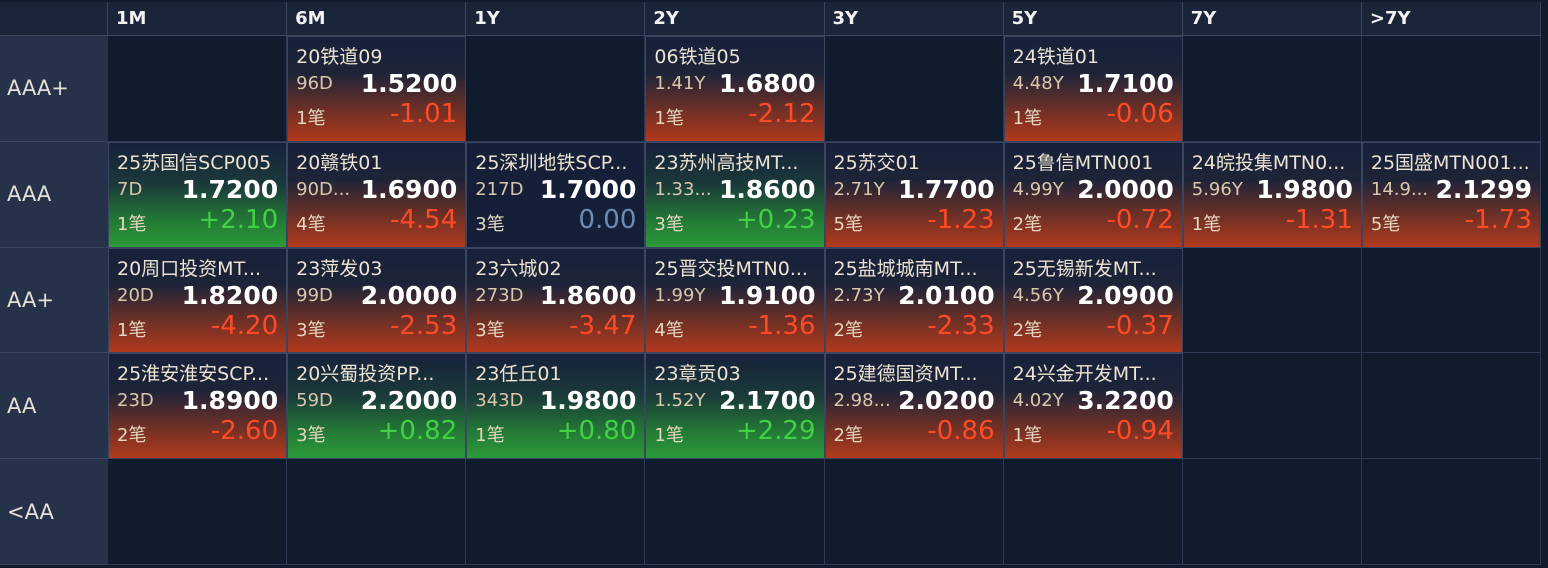 The image size is (1548, 568). Describe the element at coordinates (782, 114) in the screenshot. I see `yield-change: -2.12` at that location.